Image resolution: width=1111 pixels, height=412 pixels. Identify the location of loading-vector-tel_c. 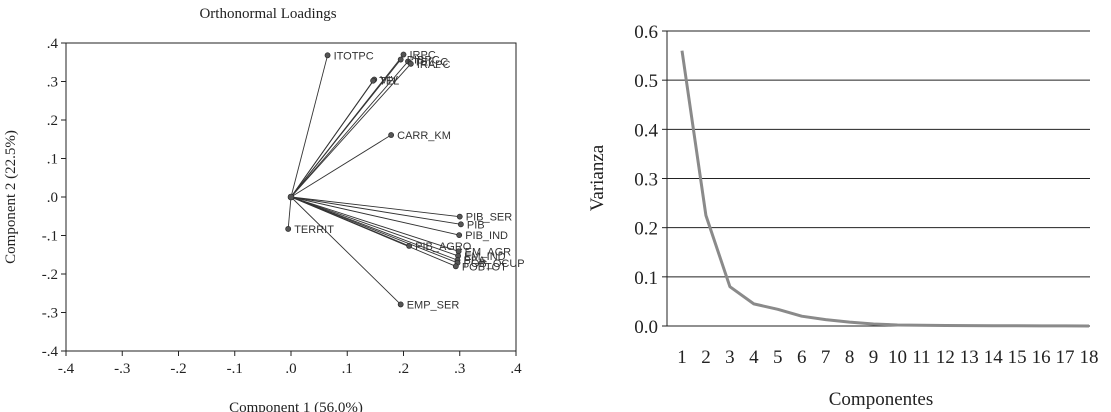
(349, 129).